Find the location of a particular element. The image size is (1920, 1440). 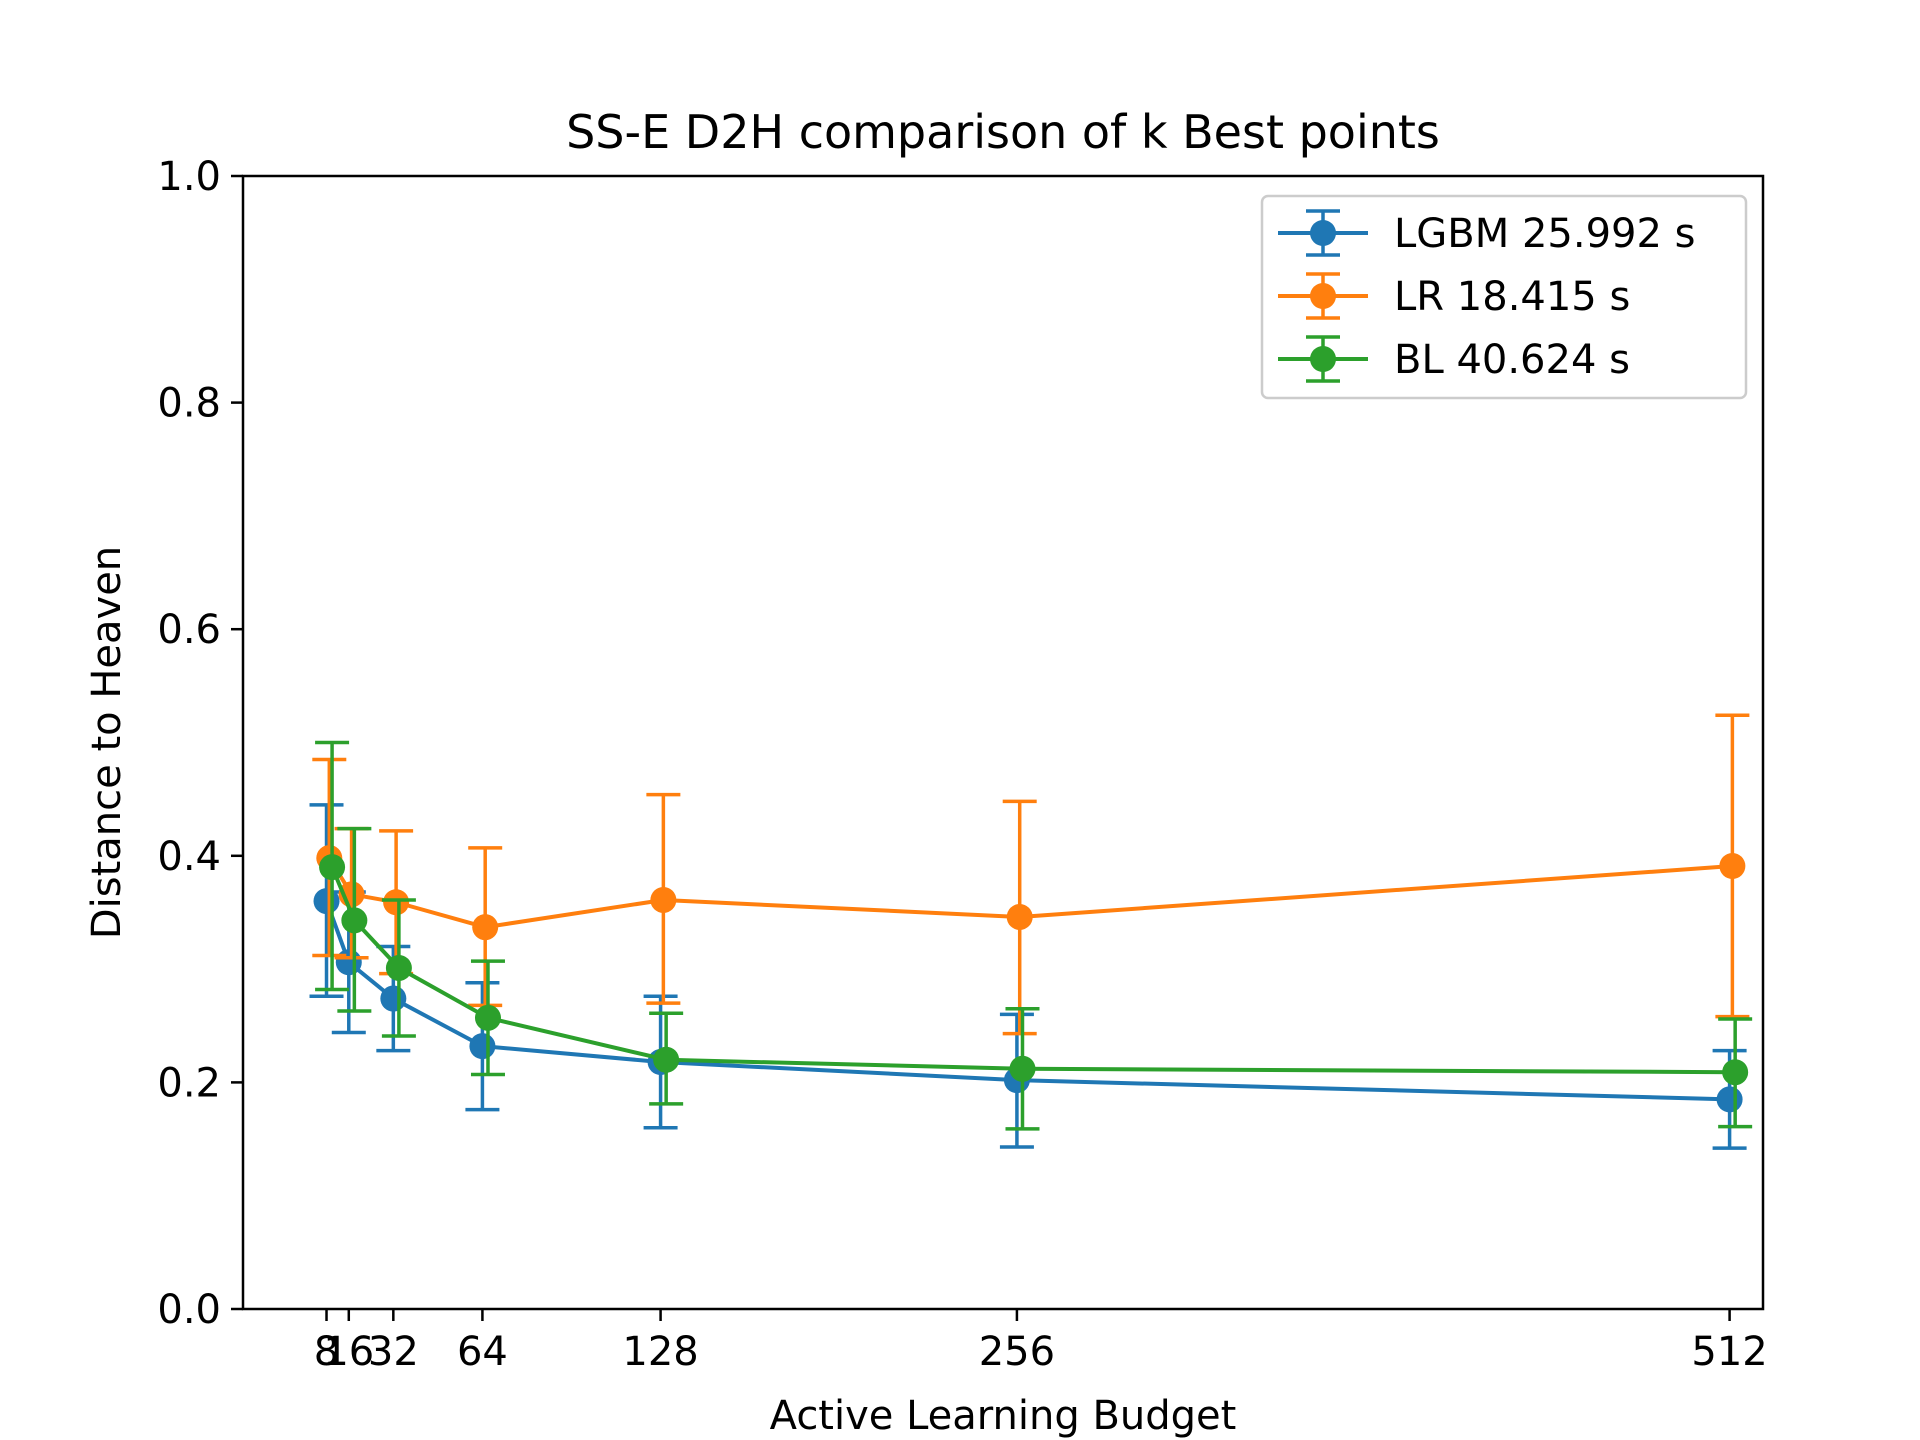

legend-item: LR 18.415 s is located at coordinates (1454, 296).